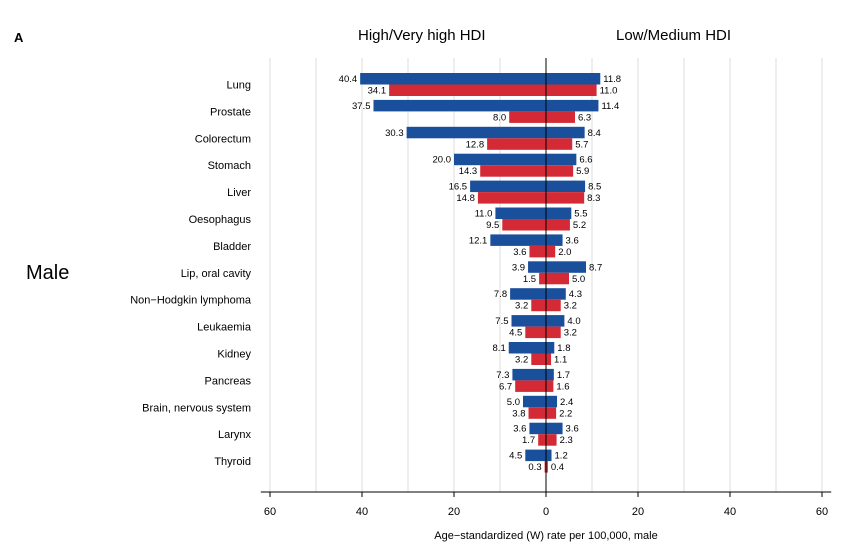 This screenshot has height=552, width=865. What do you see at coordinates (475, 144) in the screenshot?
I see `value-label-left-mortality: 12.8` at bounding box center [475, 144].